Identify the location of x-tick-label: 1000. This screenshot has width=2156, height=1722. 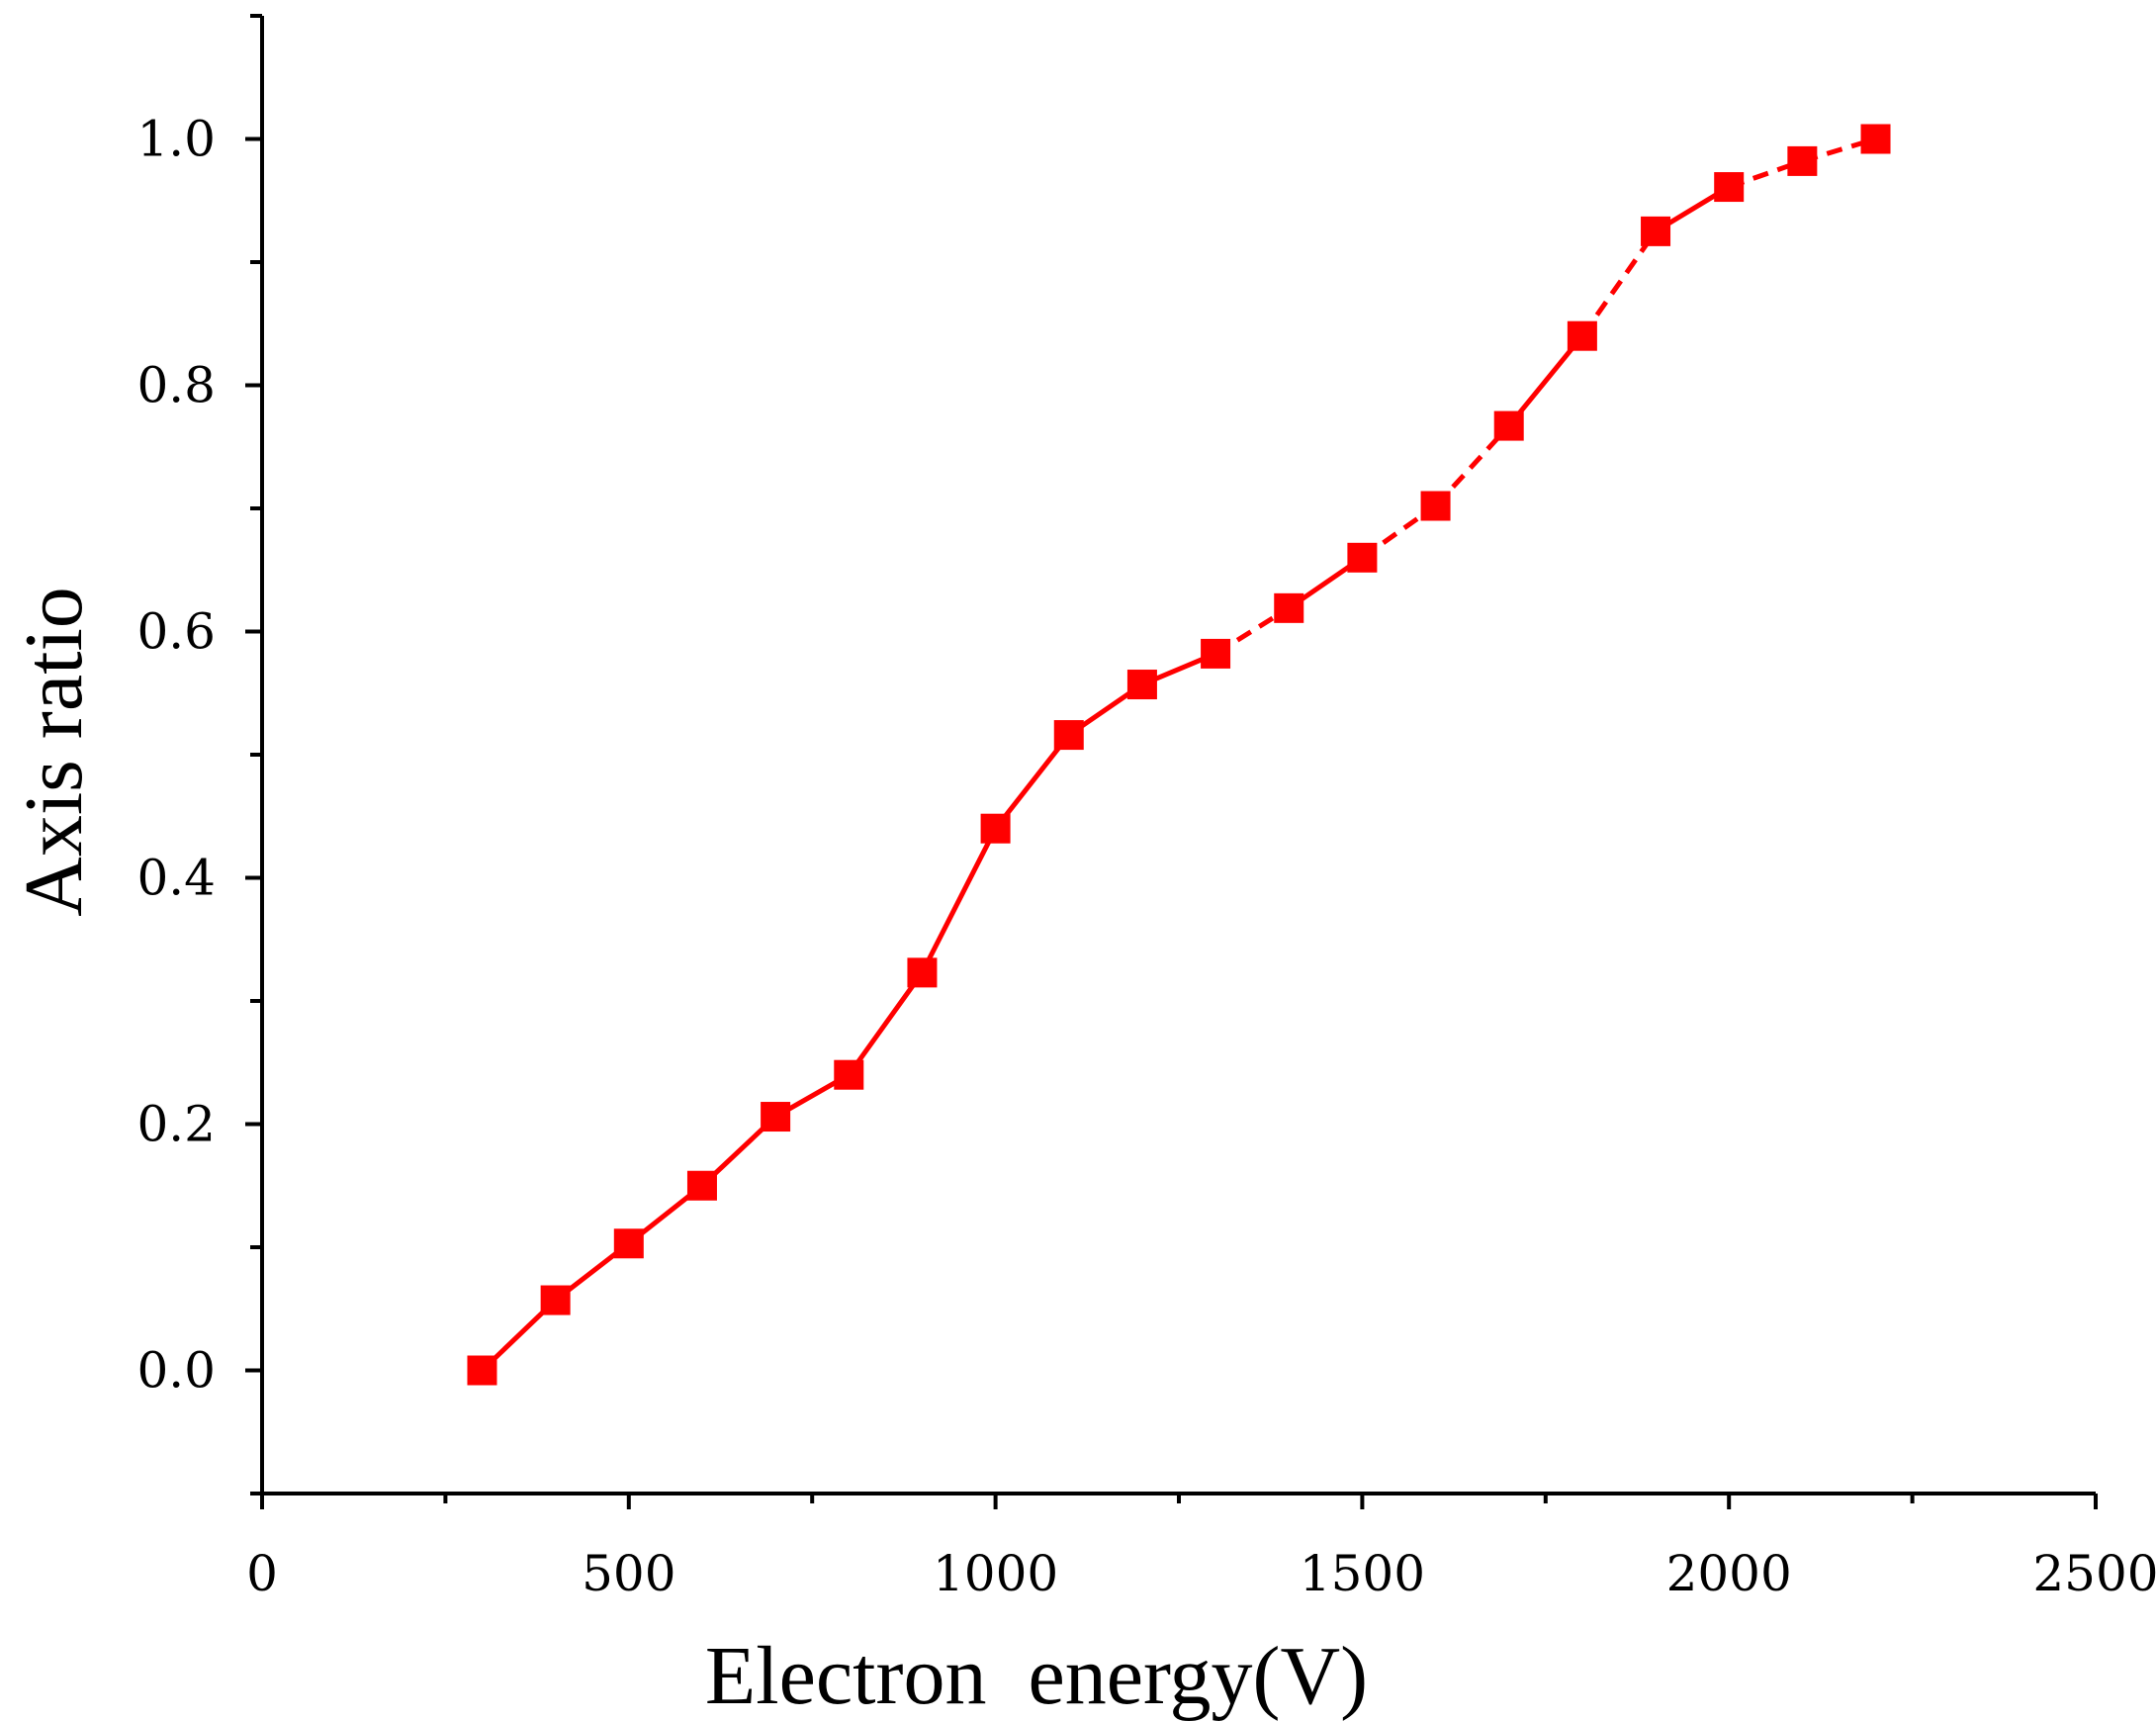
(995, 1573).